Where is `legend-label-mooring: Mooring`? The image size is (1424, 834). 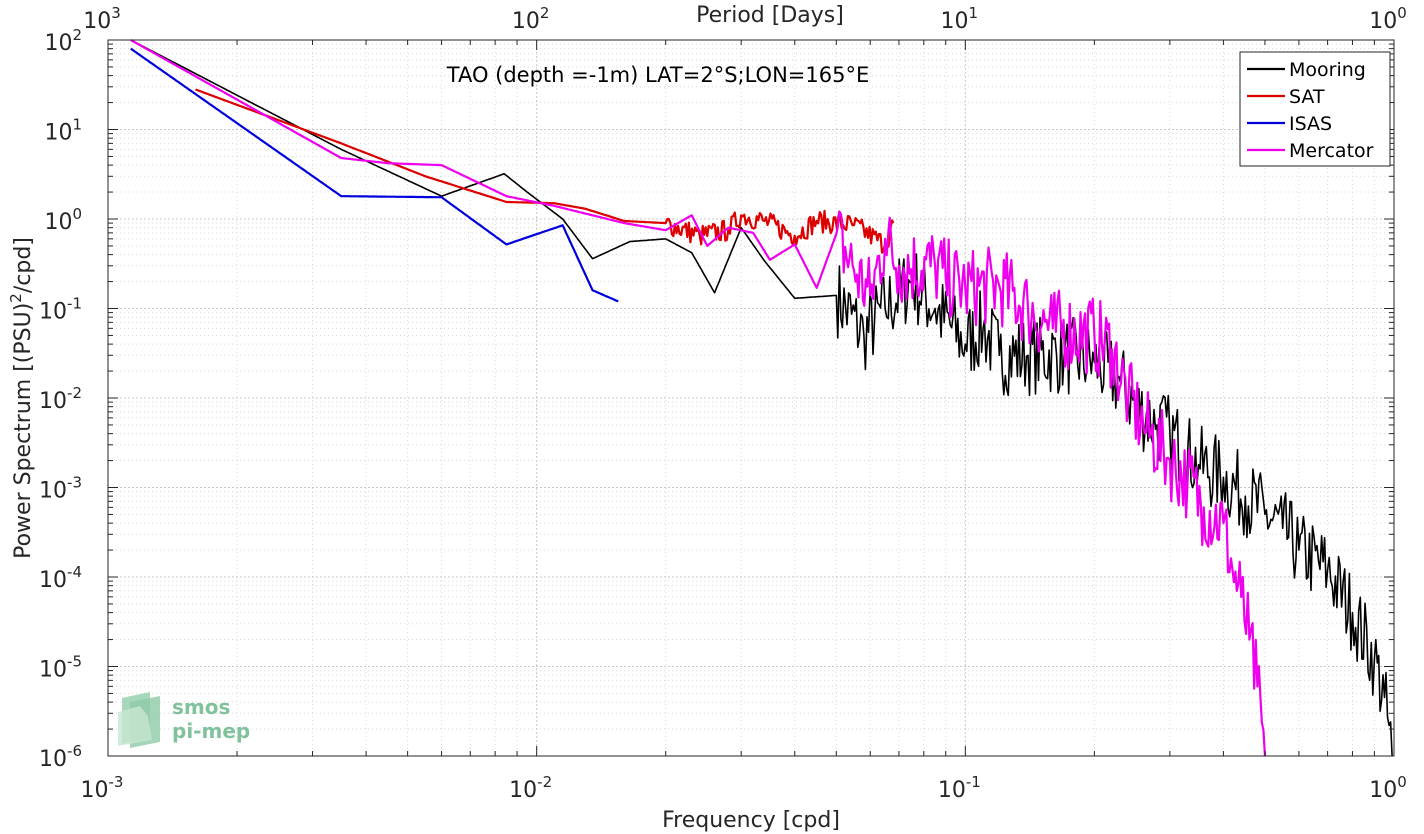 legend-label-mooring: Mooring is located at coordinates (1327, 70).